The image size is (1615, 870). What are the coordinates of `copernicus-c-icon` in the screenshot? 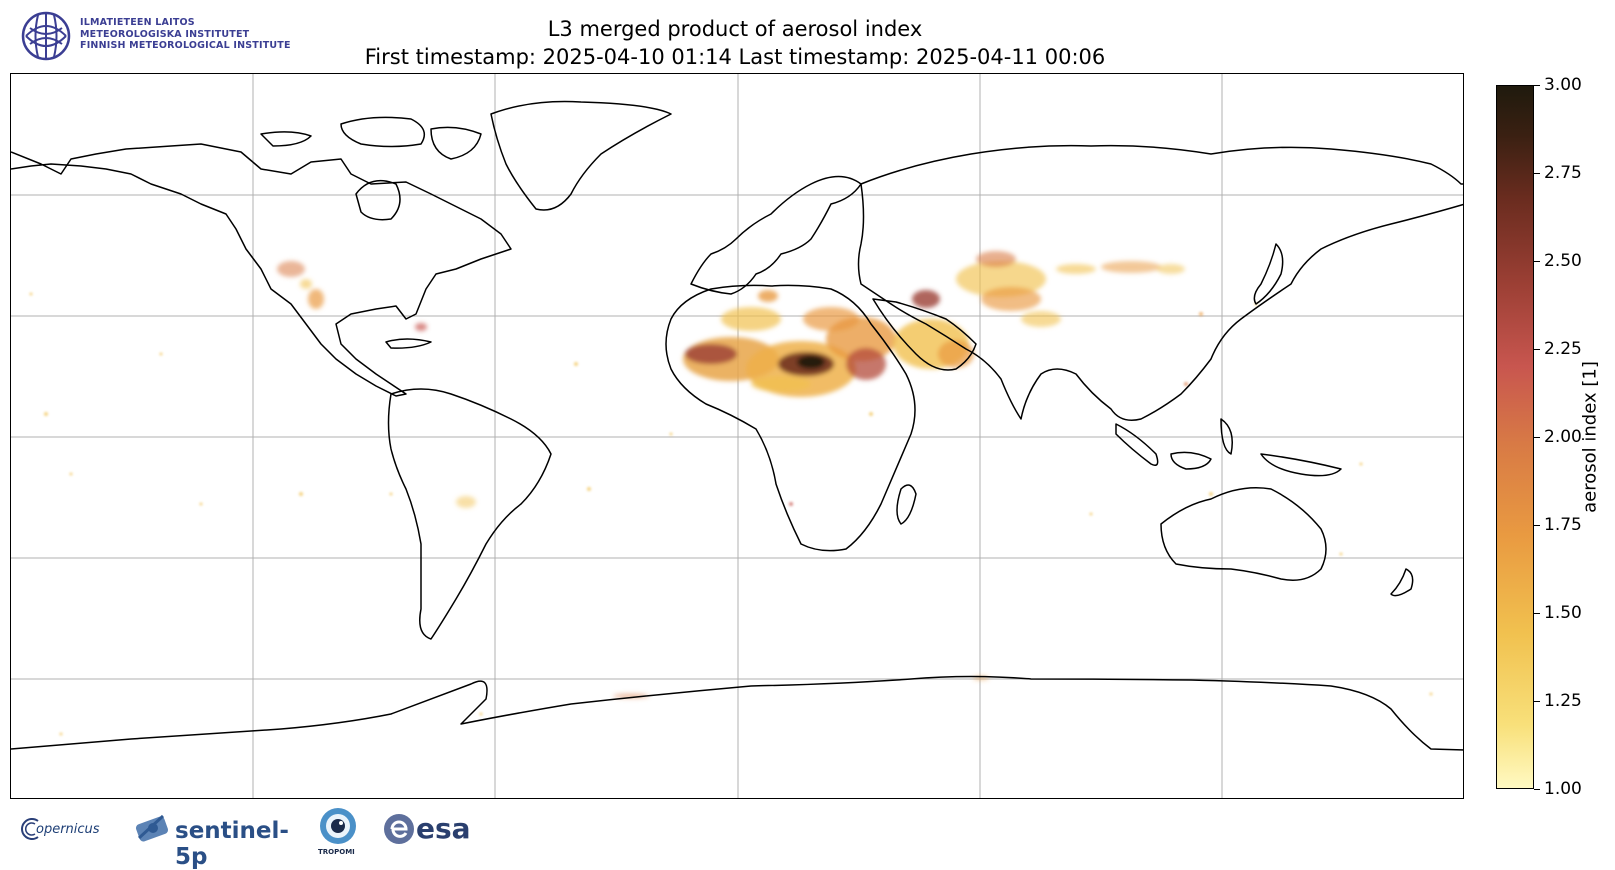 It's located at (30, 829).